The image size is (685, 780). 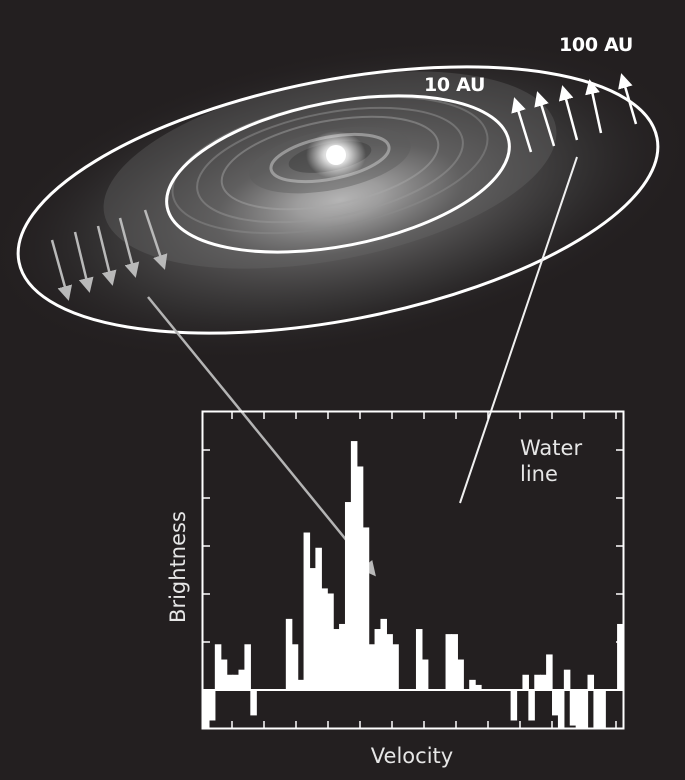 I want to click on label-10-au: 10 AU, so click(x=455, y=85).